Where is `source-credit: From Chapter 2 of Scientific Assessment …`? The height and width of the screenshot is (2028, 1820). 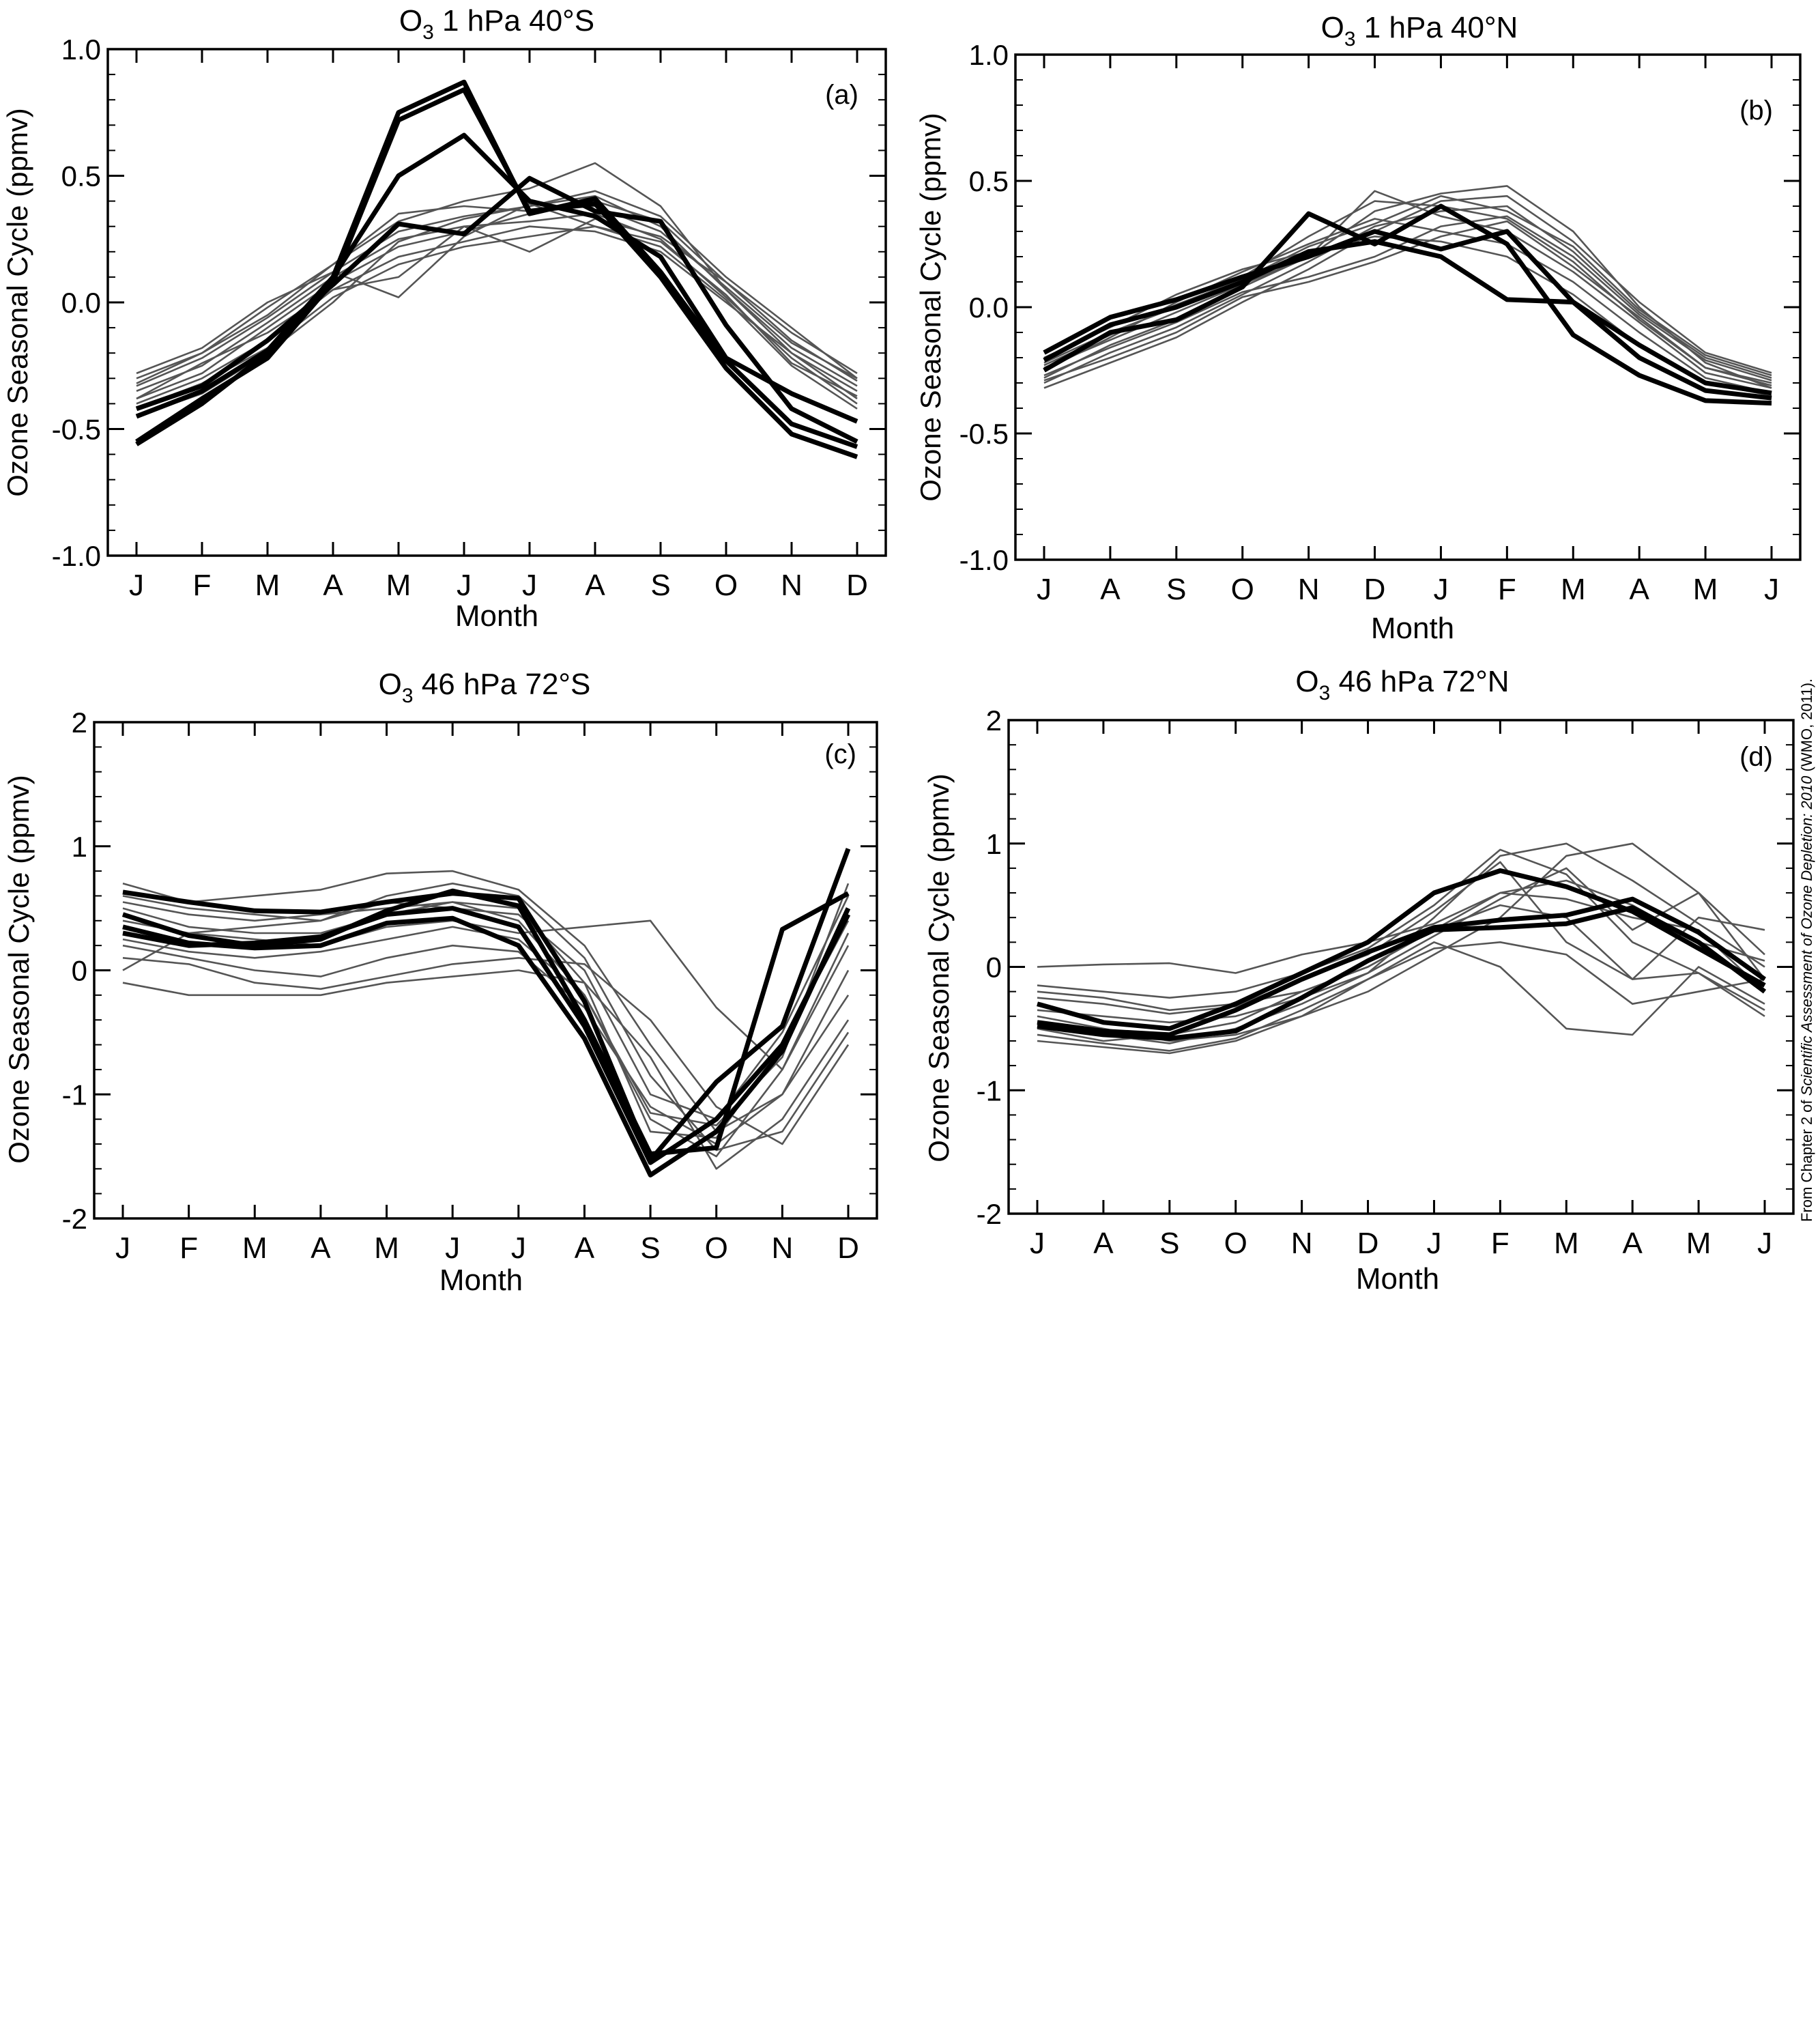 source-credit: From Chapter 2 of Scientific Assessment … is located at coordinates (1807, 950).